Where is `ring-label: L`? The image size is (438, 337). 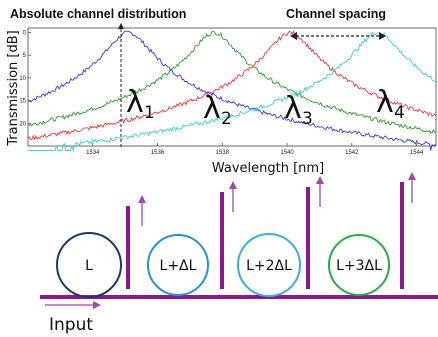
ring-label: L is located at coordinates (89, 266).